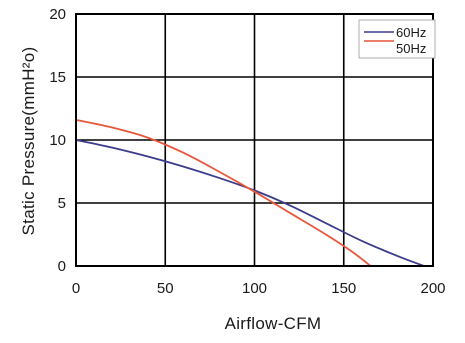  I want to click on x-tick-label: 50, so click(165, 288).